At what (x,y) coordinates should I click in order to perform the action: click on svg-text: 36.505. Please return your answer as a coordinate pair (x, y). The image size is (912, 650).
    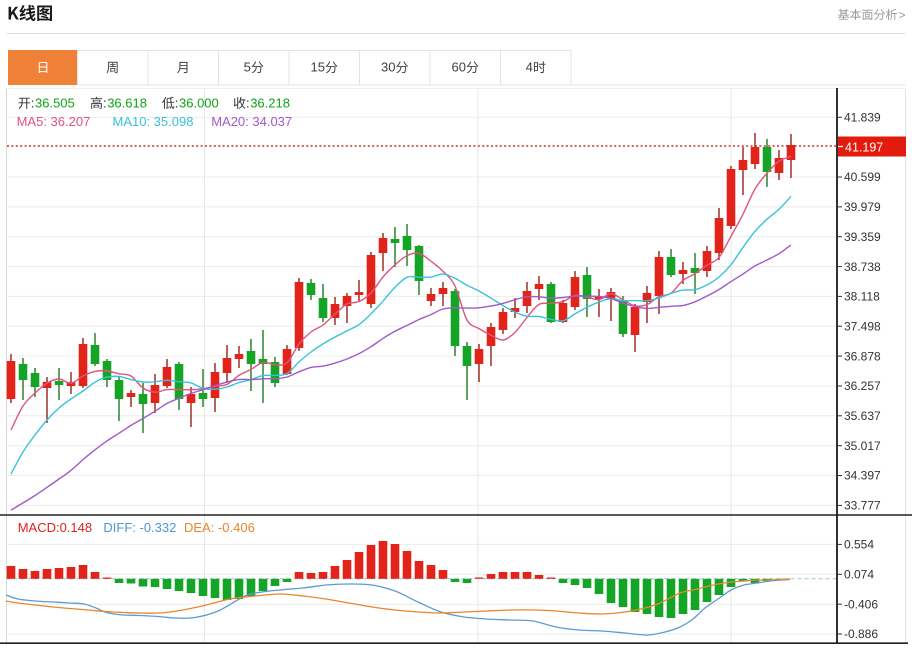
    Looking at the image, I should click on (55, 102).